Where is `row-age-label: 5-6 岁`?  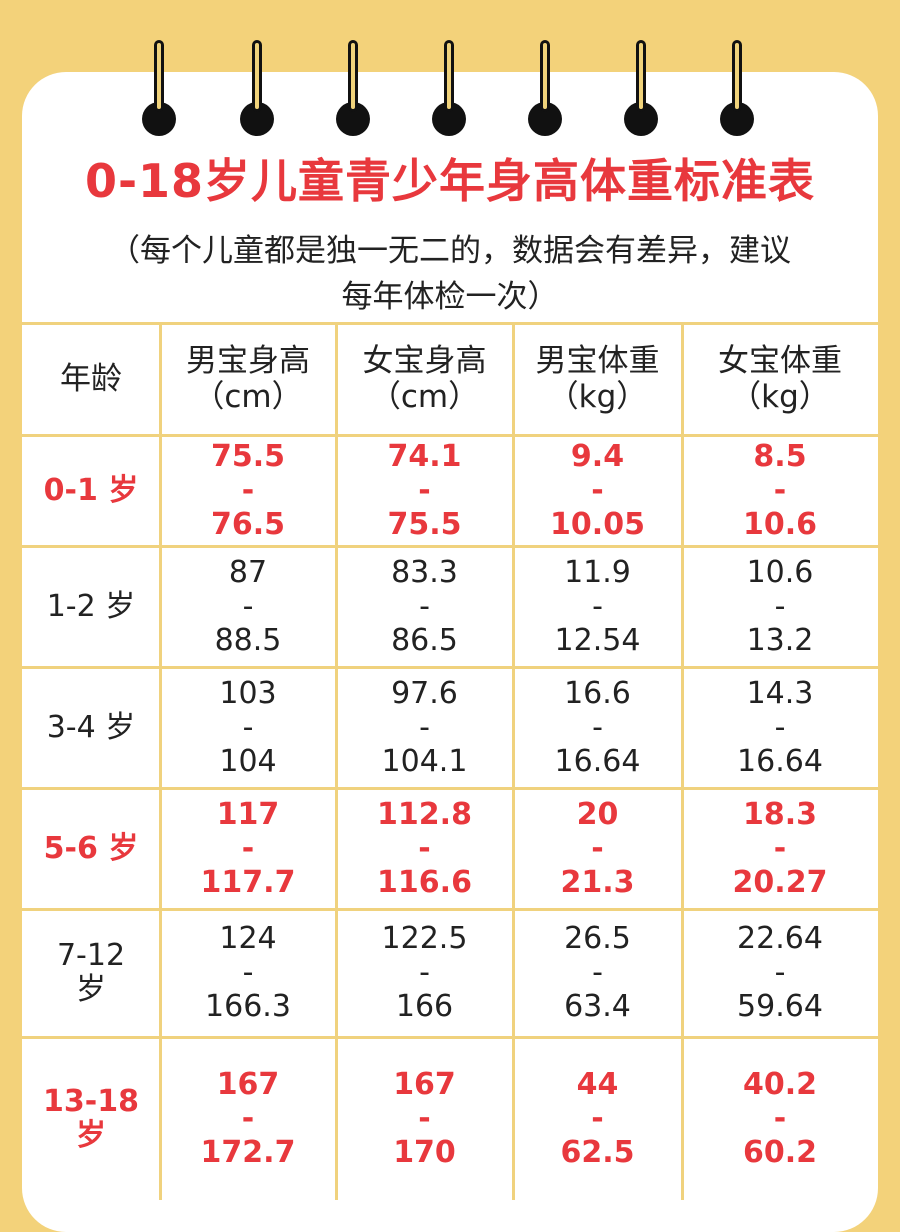 row-age-label: 5-6 岁 is located at coordinates (91, 848).